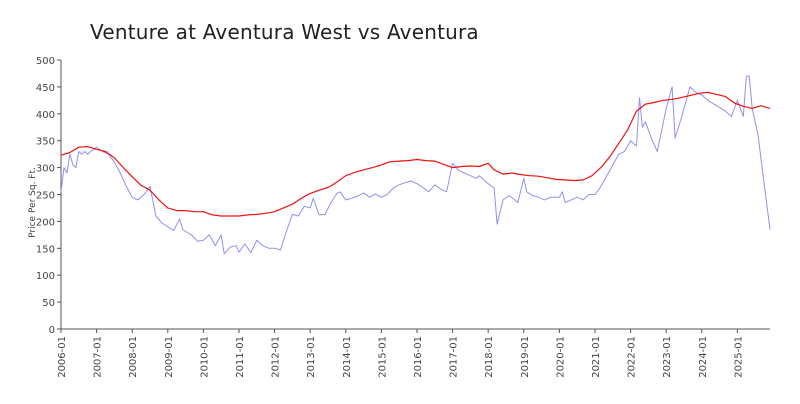 The height and width of the screenshot is (404, 800). Describe the element at coordinates (525, 357) in the screenshot. I see `x-tick-label: 2019-01` at that location.